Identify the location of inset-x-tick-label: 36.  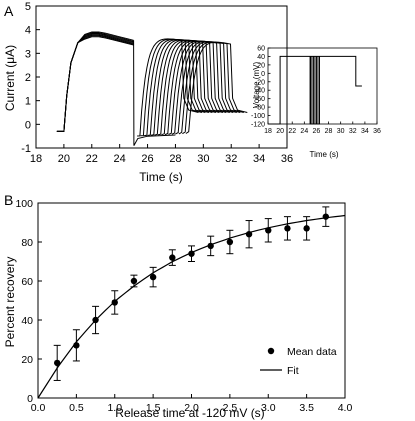
(377, 131).